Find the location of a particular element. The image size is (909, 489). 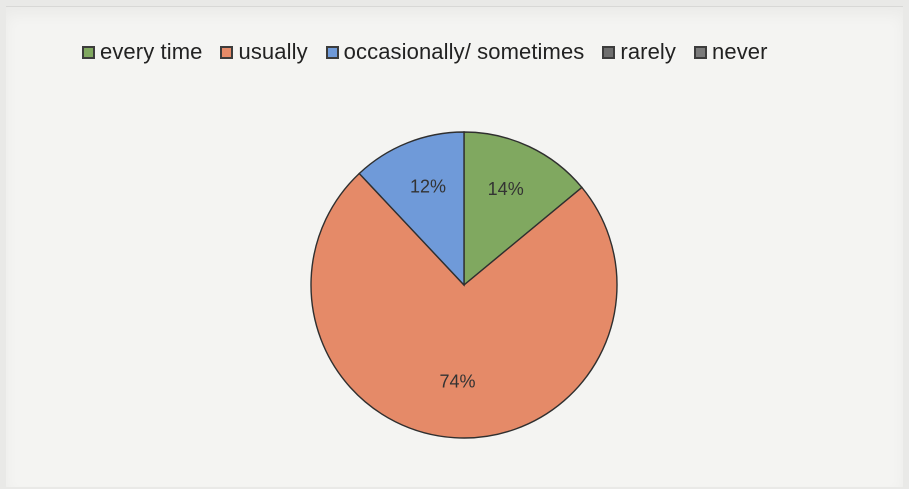

legend-item-every-time: every time is located at coordinates (142, 52).